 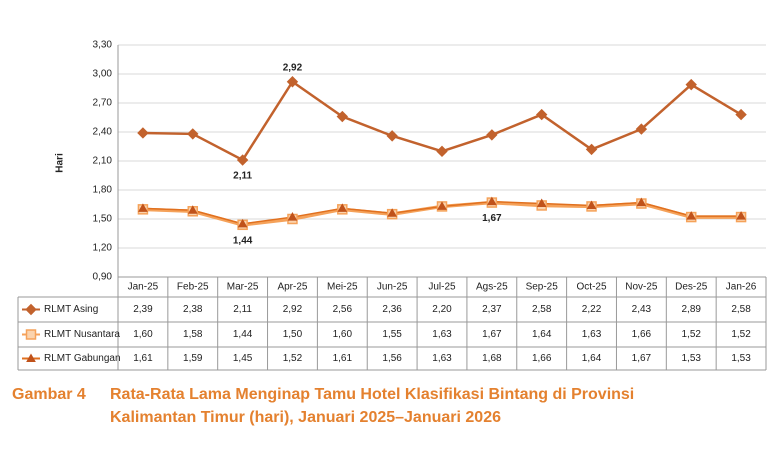 What do you see at coordinates (492, 358) in the screenshot?
I see `table-value: 1,68` at bounding box center [492, 358].